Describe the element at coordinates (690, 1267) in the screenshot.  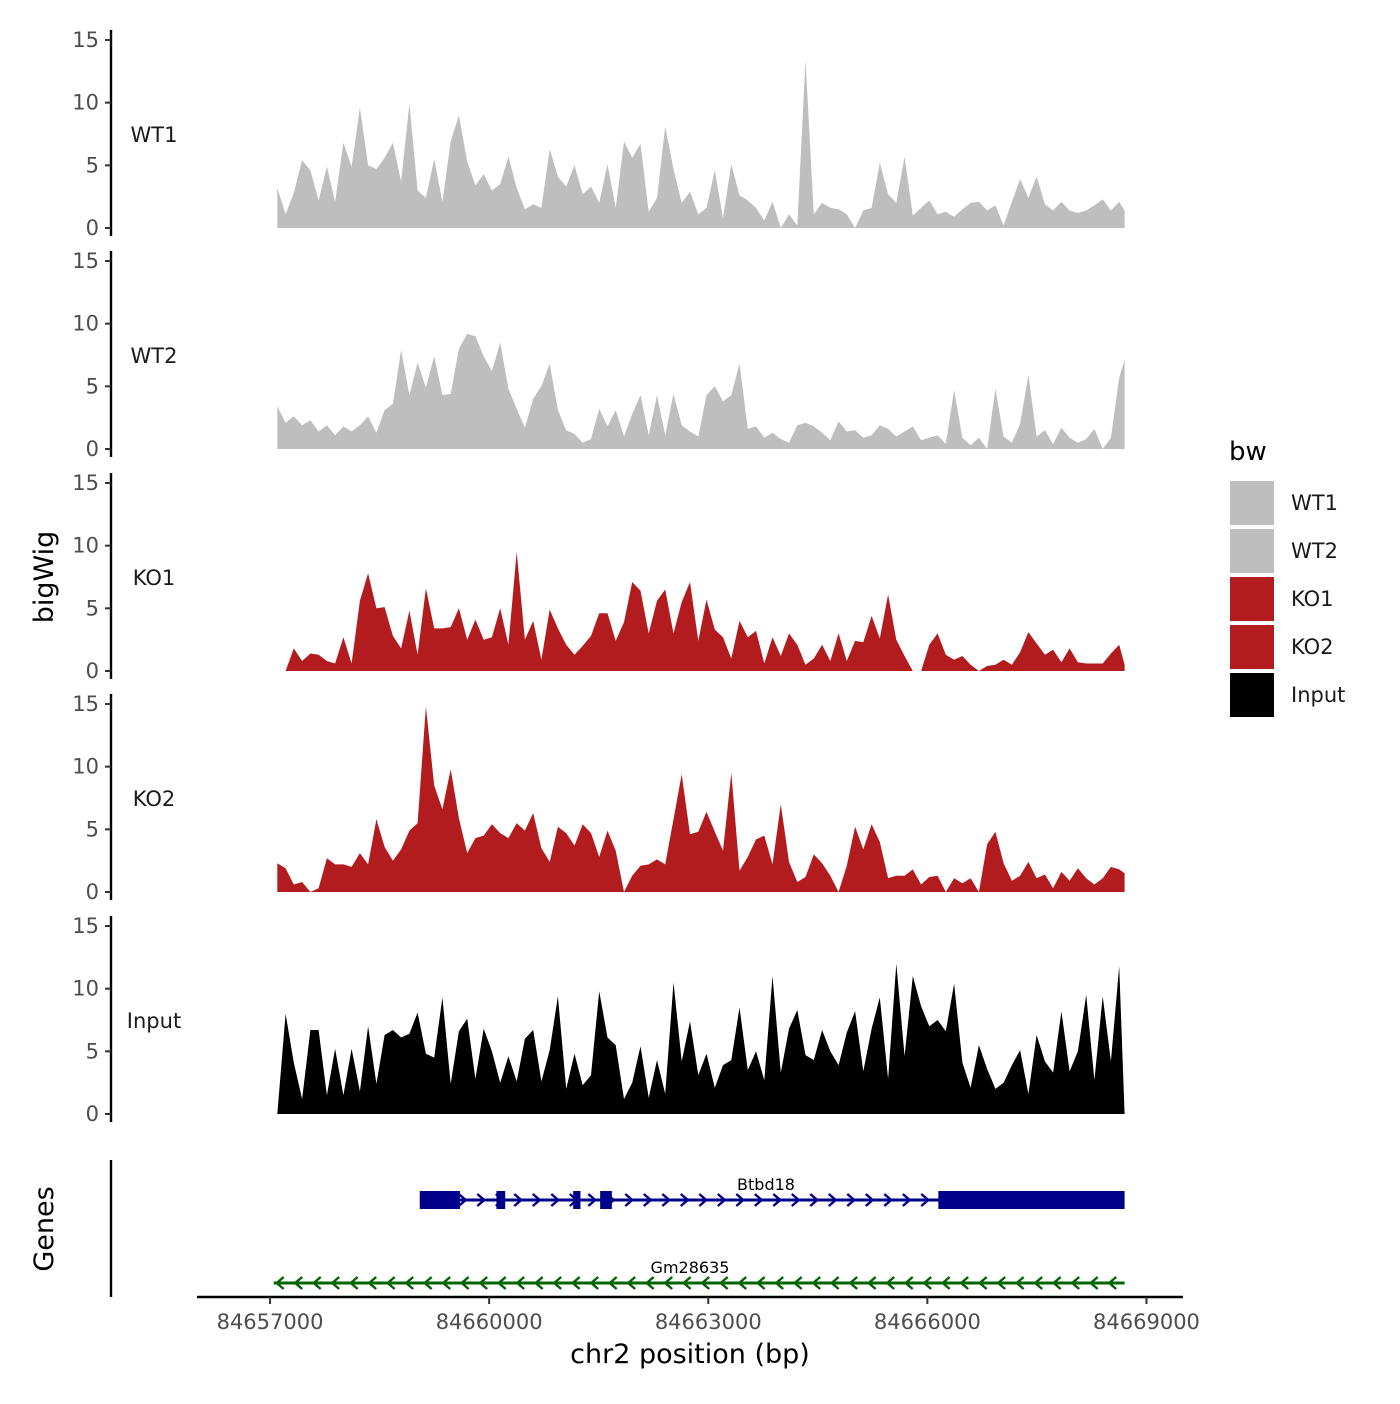
I see `gene-label: Gm28635` at that location.